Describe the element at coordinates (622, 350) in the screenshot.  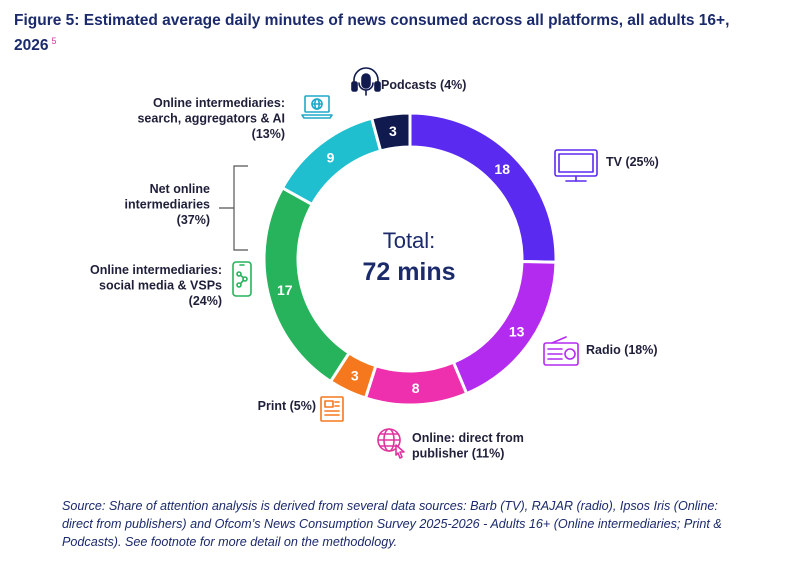
I see `category-label-radio: Radio (18%)` at that location.